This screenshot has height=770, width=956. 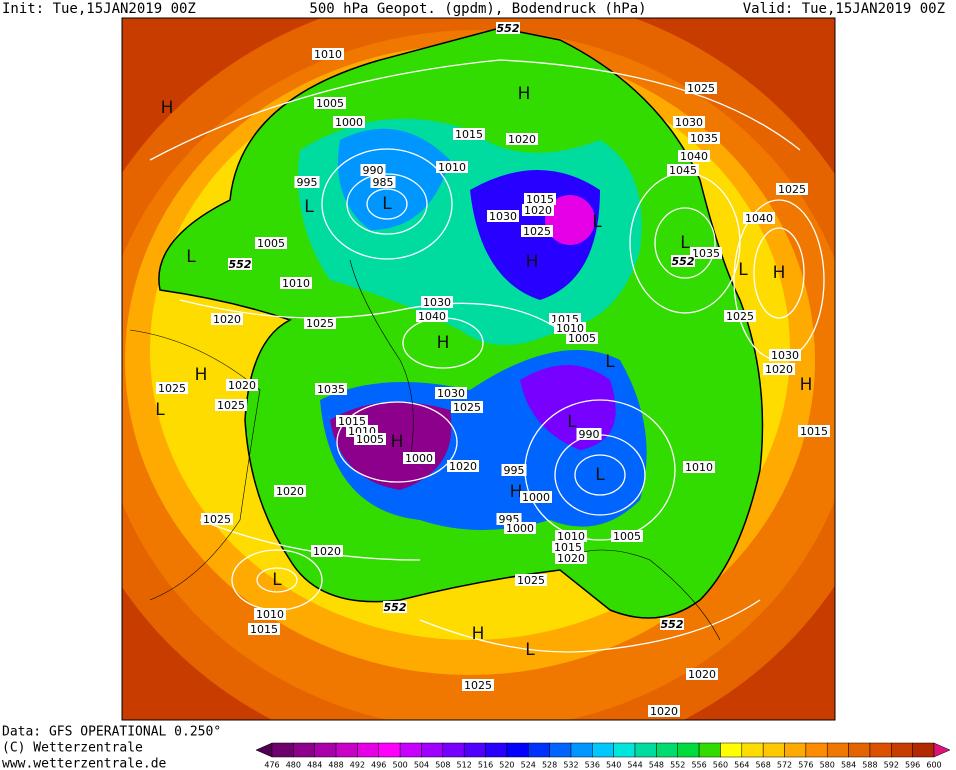 I want to click on map-title: 500 hPa Geopot. (gpdm), Bodendruck (hPa), so click(x=477, y=9).